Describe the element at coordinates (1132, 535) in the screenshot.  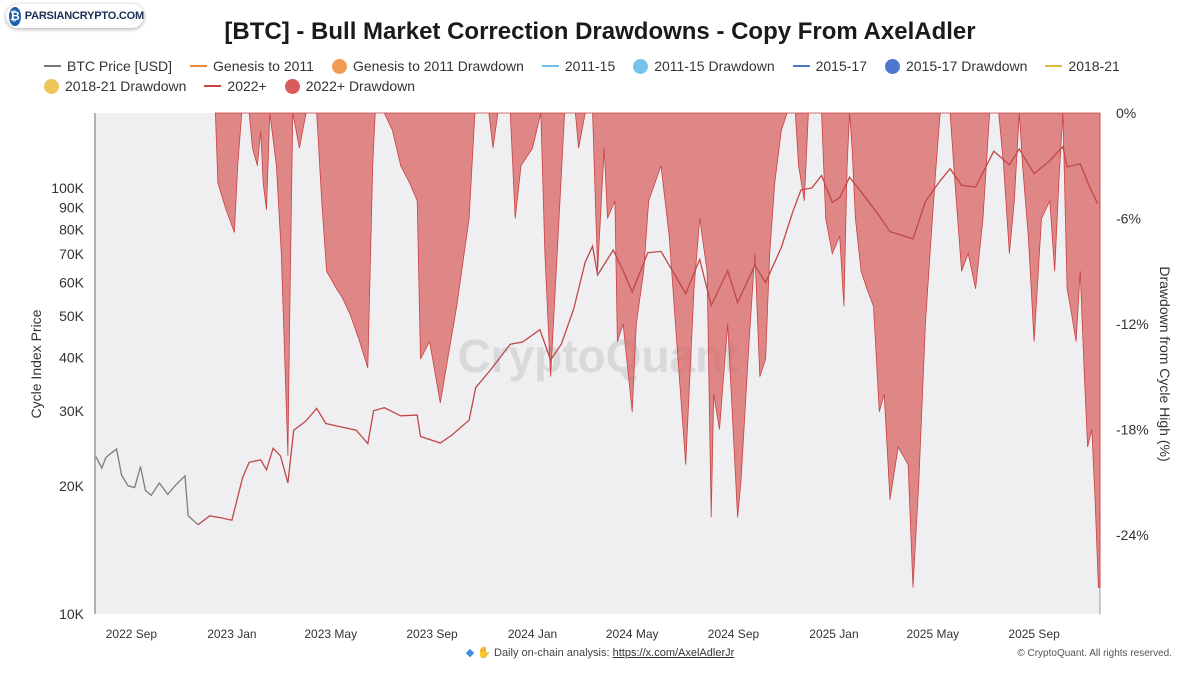
I see `right-tick-label: -24%` at that location.